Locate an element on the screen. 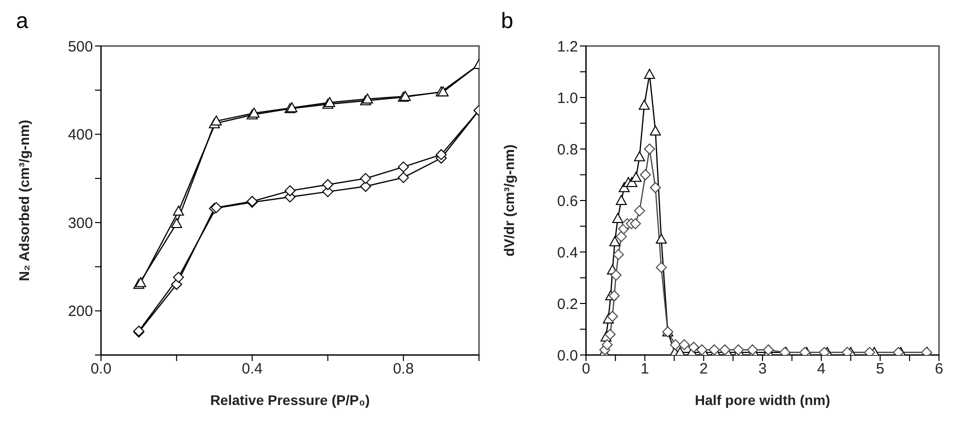 The image size is (961, 427). y-tick-label: 0.4 is located at coordinates (567, 253).